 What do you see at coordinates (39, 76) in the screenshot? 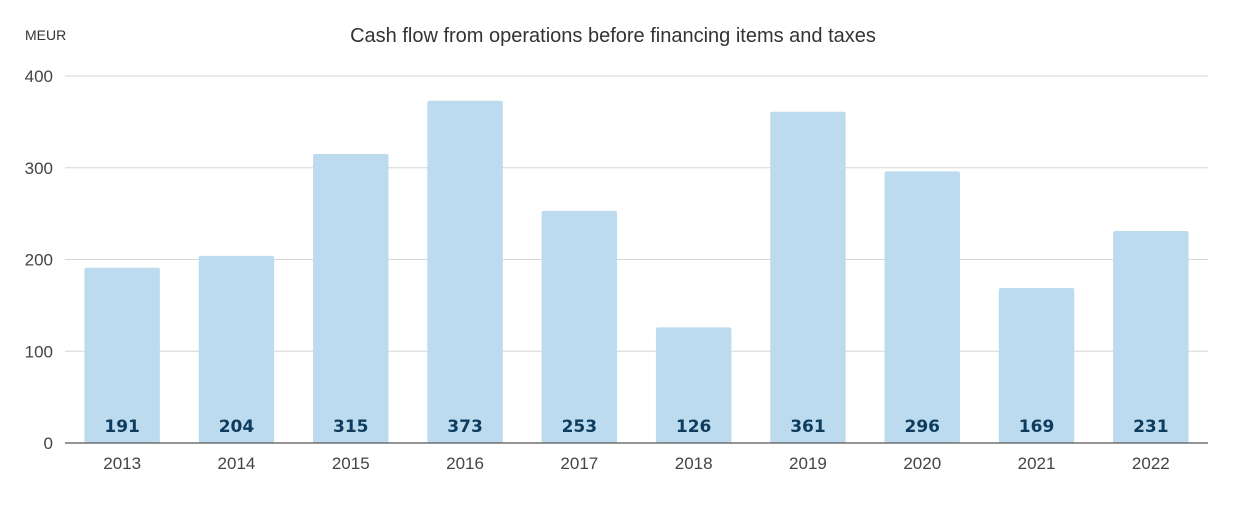
I see `y-tick-label: 400` at bounding box center [39, 76].